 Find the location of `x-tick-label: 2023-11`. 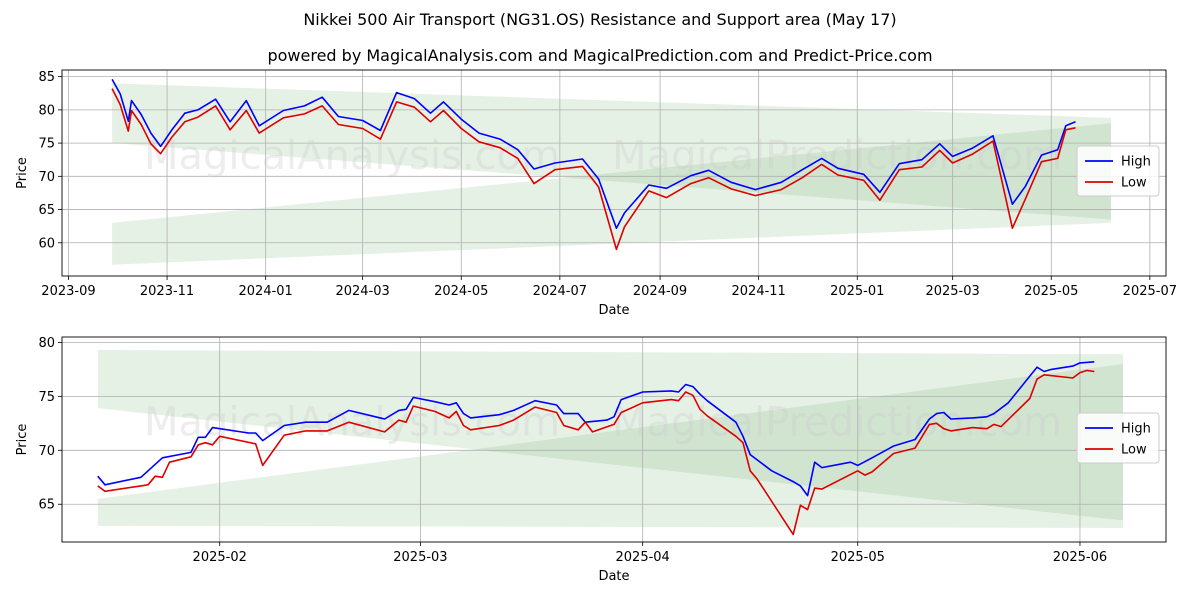

x-tick-label: 2023-11 is located at coordinates (167, 291).